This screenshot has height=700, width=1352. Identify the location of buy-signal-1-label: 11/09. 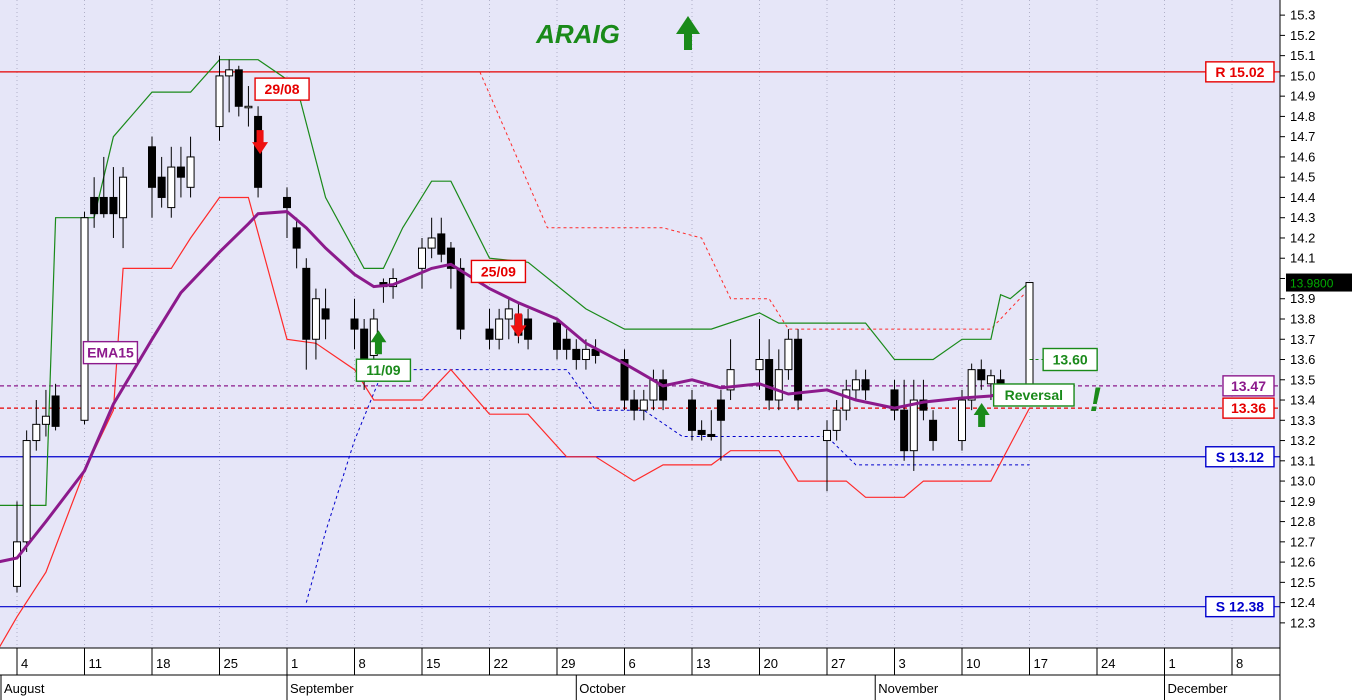
(383, 370).